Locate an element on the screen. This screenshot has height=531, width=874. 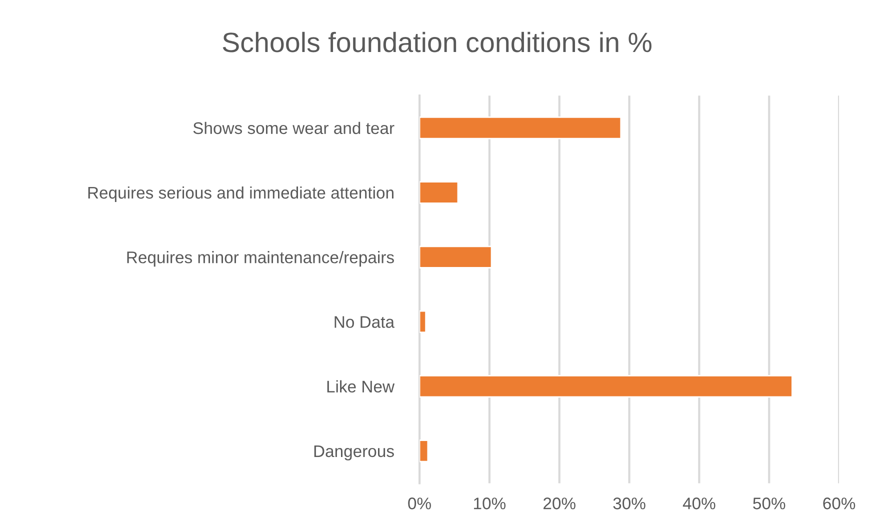
x-tick-label: 0% is located at coordinates (419, 504).